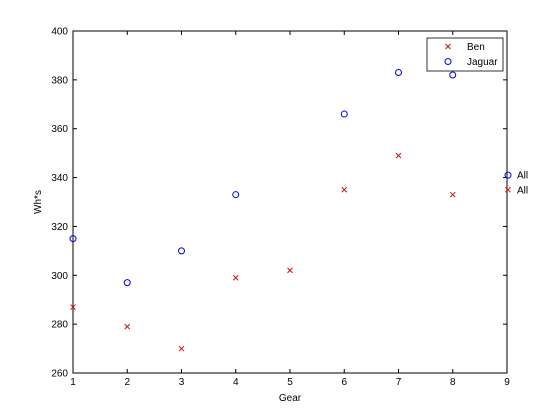 The width and height of the screenshot is (560, 420). What do you see at coordinates (59, 227) in the screenshot?
I see `y-tick-label: 320` at bounding box center [59, 227].